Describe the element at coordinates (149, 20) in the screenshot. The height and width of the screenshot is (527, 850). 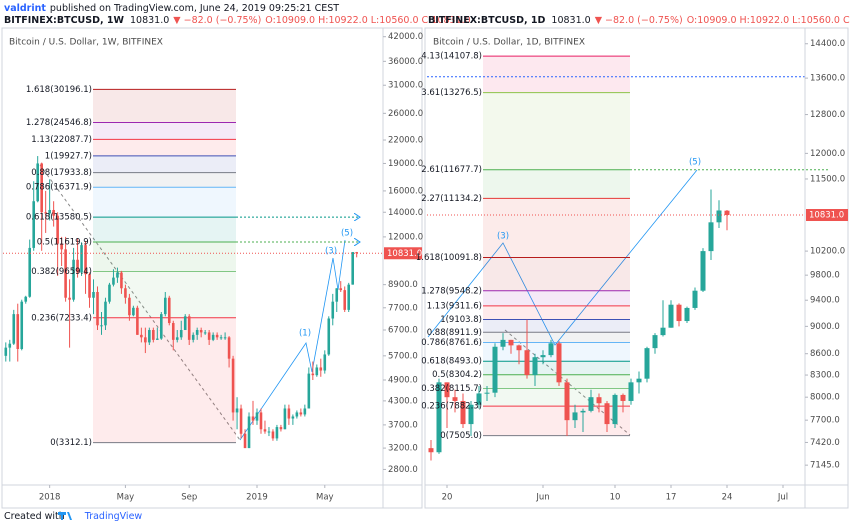
I see `last-price: 10831.0` at that location.